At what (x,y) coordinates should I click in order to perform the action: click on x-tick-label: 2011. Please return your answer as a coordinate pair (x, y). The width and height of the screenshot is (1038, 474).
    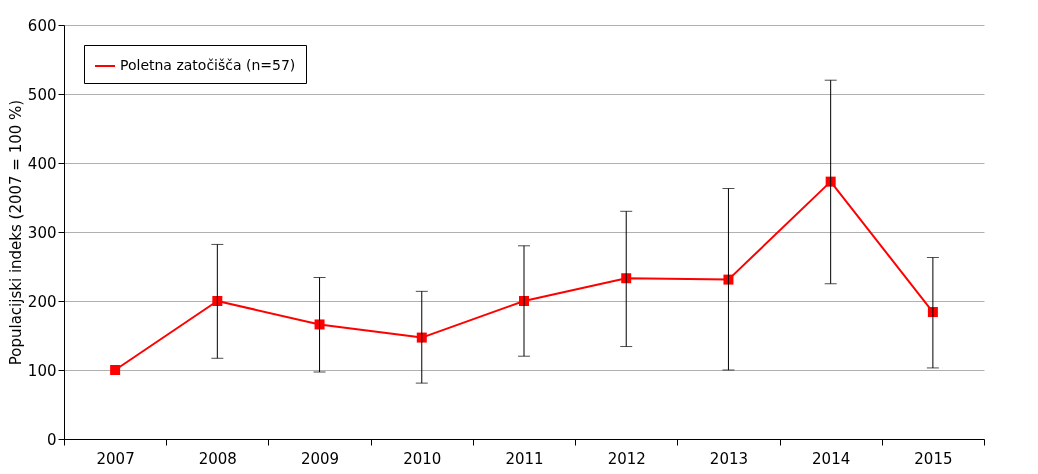
    Looking at the image, I should click on (524, 458).